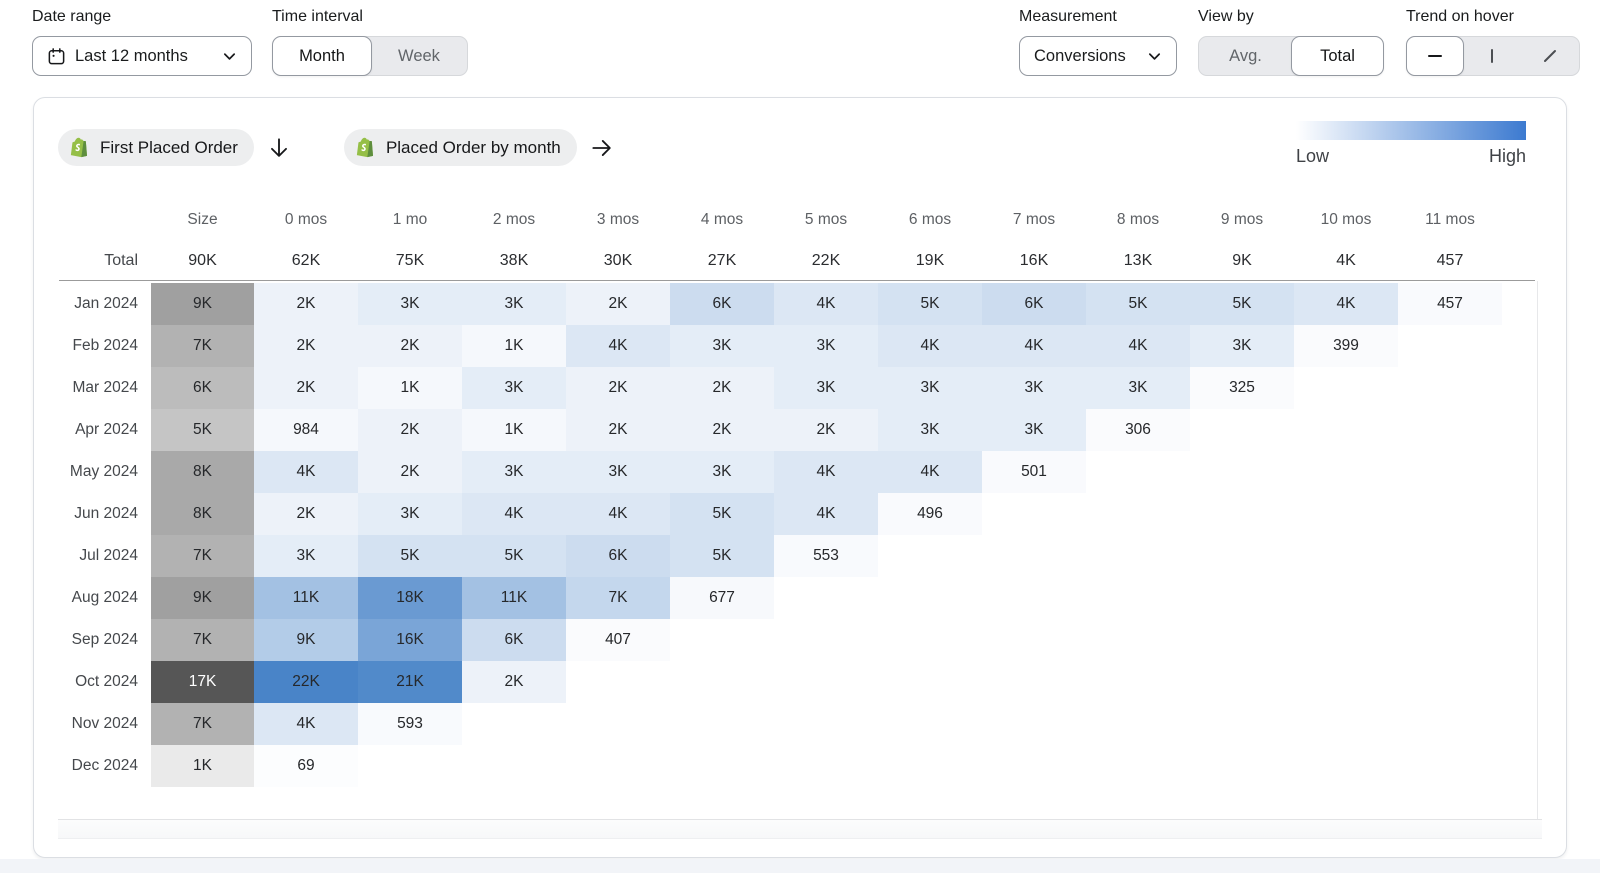 The height and width of the screenshot is (873, 1600). Describe the element at coordinates (410, 598) in the screenshot. I see `heatmap-cell: 18K` at that location.